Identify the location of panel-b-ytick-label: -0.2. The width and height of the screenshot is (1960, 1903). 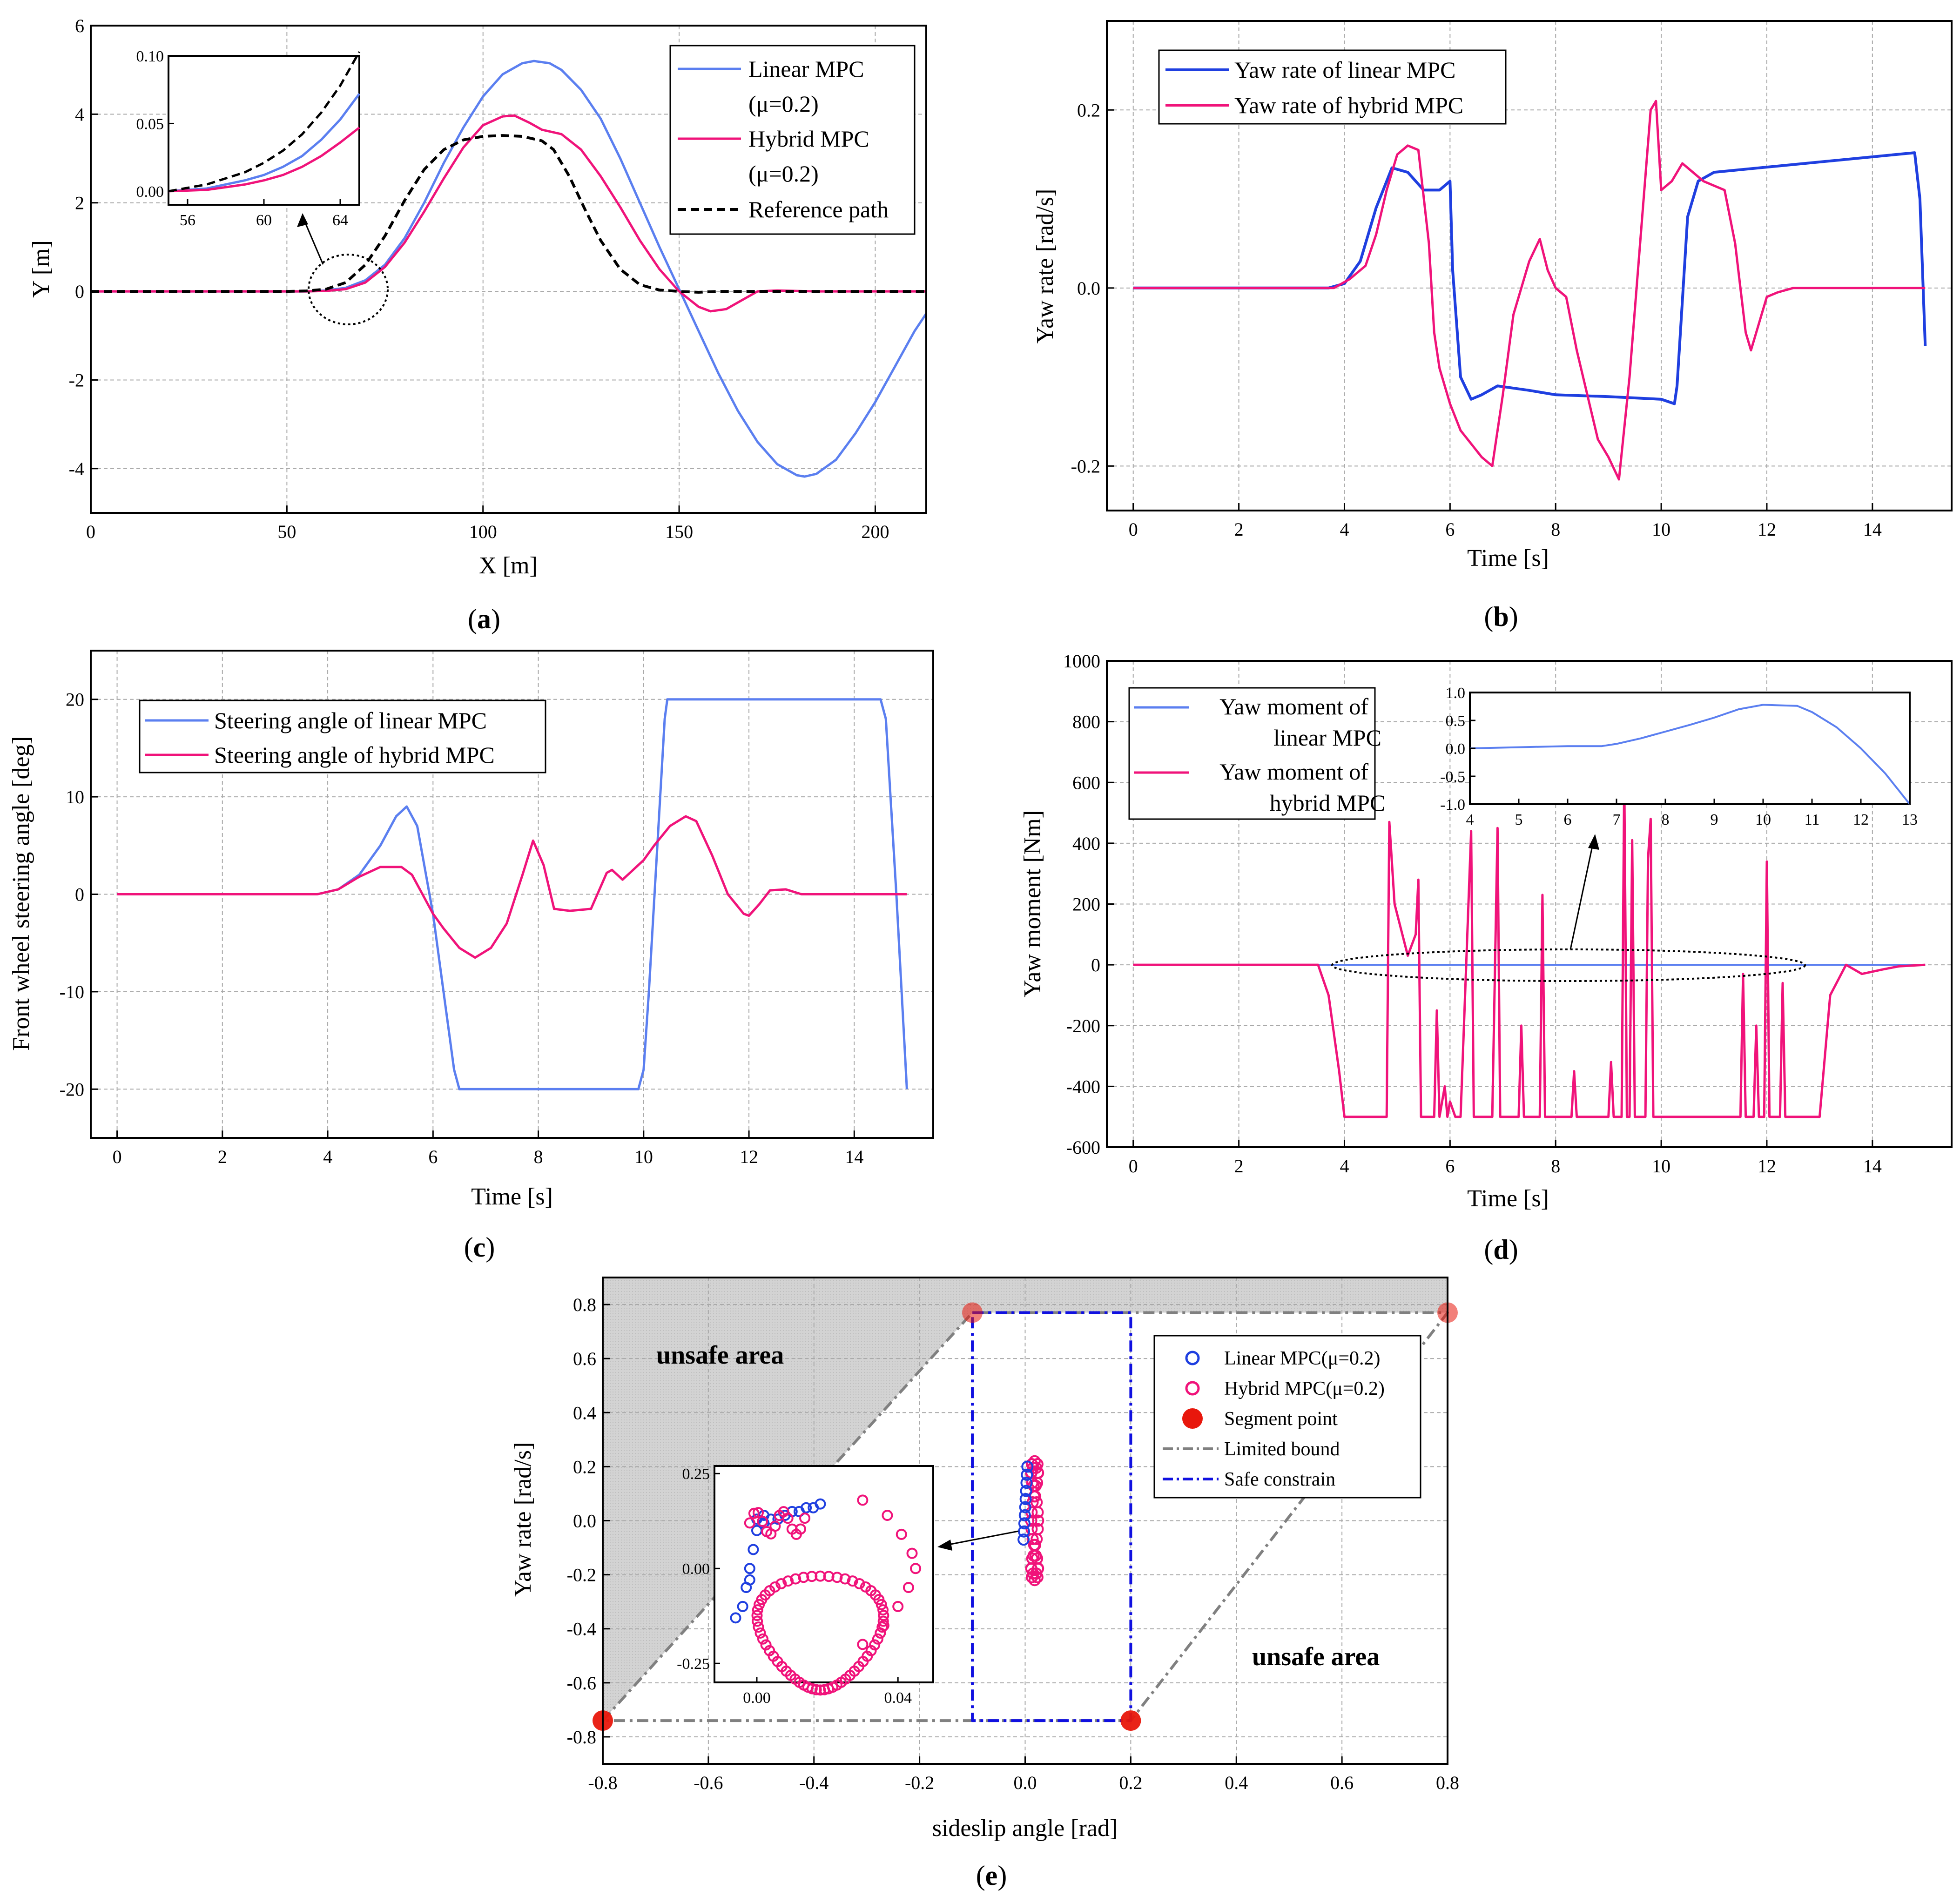
(1086, 466).